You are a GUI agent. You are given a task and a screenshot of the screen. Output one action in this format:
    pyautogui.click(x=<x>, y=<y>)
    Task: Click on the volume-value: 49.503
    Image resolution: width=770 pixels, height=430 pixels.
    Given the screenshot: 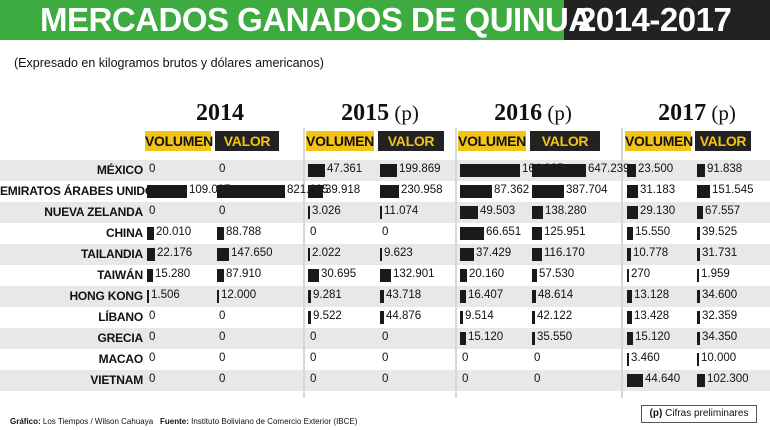 What is the action you would take?
    pyautogui.click(x=498, y=211)
    